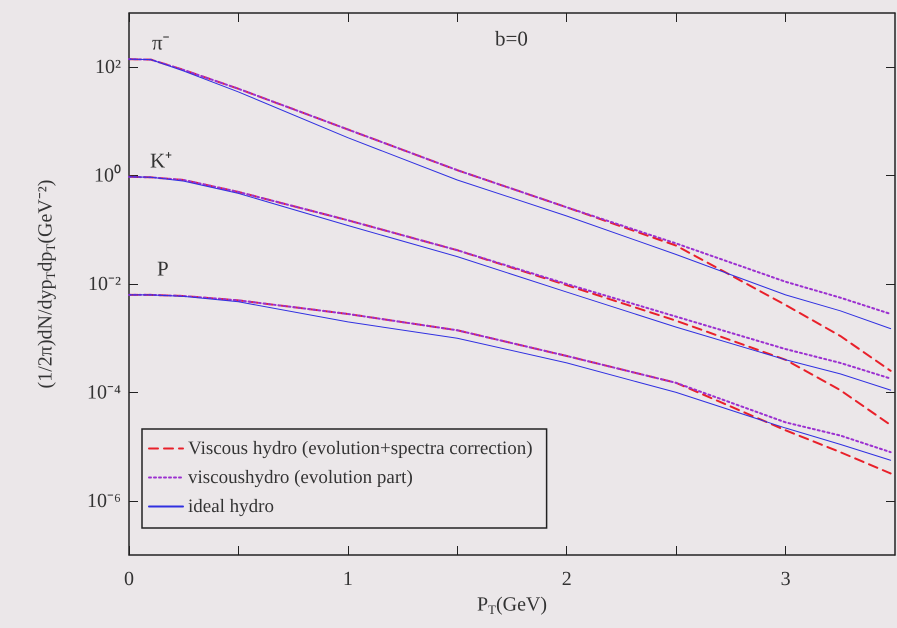 Image resolution: width=897 pixels, height=628 pixels. I want to click on annotation: b=0, so click(511, 38).